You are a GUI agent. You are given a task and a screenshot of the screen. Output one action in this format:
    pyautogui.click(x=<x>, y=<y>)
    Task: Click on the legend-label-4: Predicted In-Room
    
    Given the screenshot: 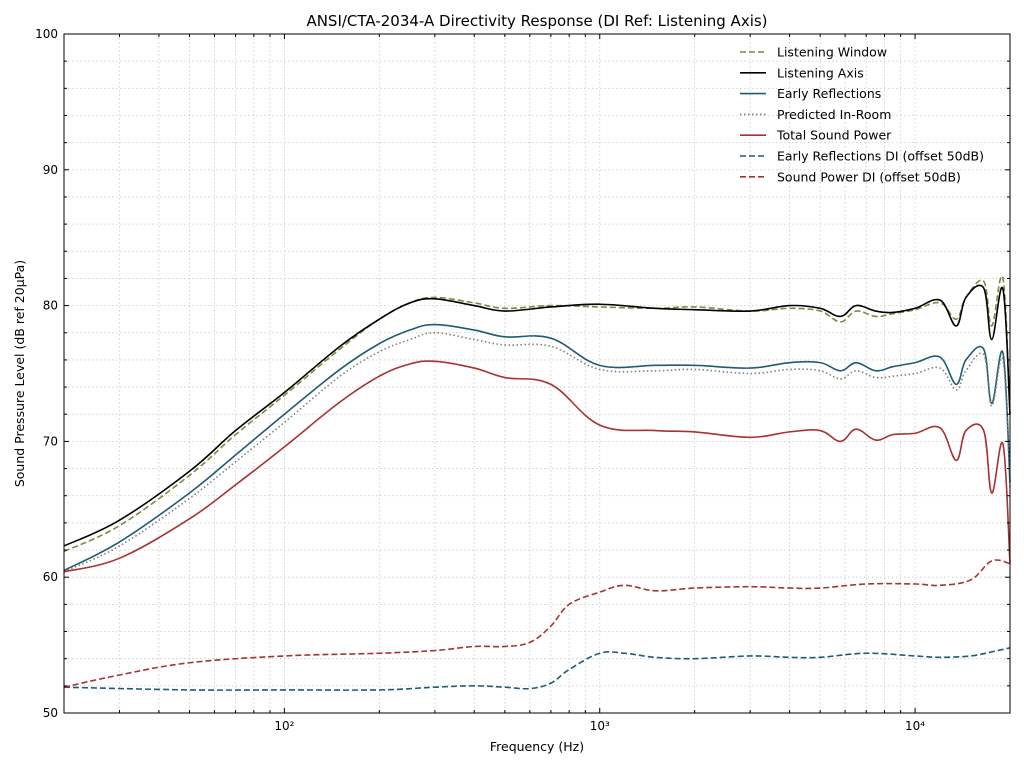 What is the action you would take?
    pyautogui.click(x=834, y=114)
    